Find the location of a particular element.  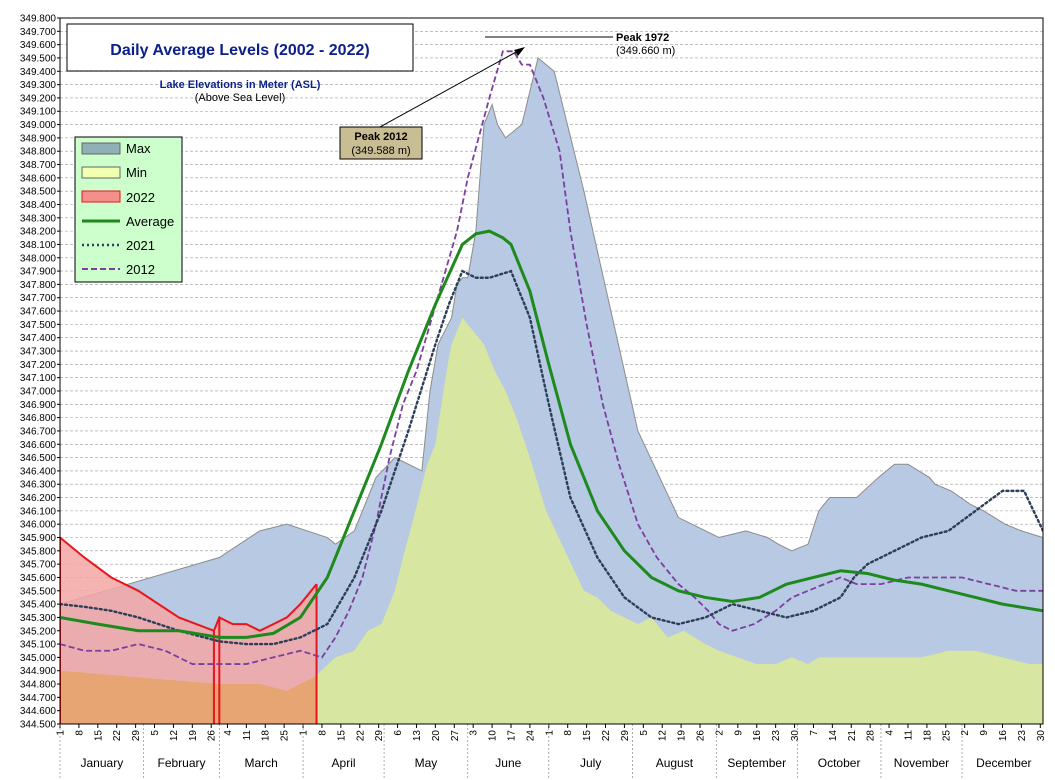

x-tick-label: 30 is located at coordinates (795, 736).